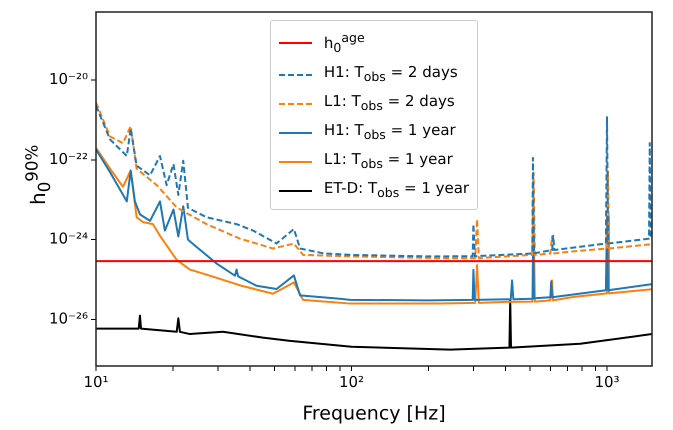 The height and width of the screenshot is (430, 673). What do you see at coordinates (374, 413) in the screenshot?
I see `x-axis-title: Frequency [Hz]` at bounding box center [374, 413].